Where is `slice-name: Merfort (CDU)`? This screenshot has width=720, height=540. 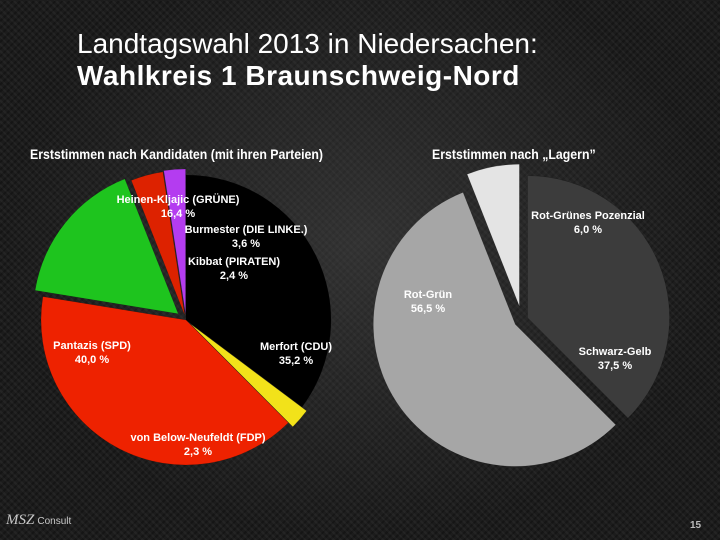 slice-name: Merfort (CDU) is located at coordinates (296, 347).